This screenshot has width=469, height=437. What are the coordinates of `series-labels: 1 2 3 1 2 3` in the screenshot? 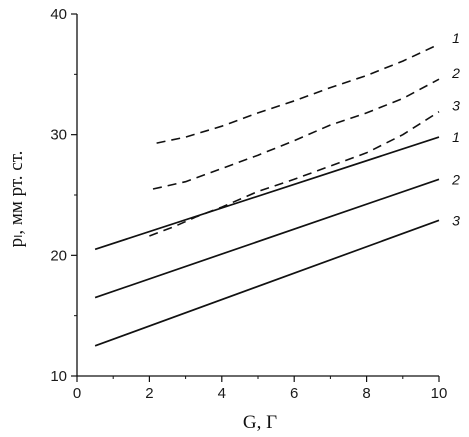 It's located at (455, 129).